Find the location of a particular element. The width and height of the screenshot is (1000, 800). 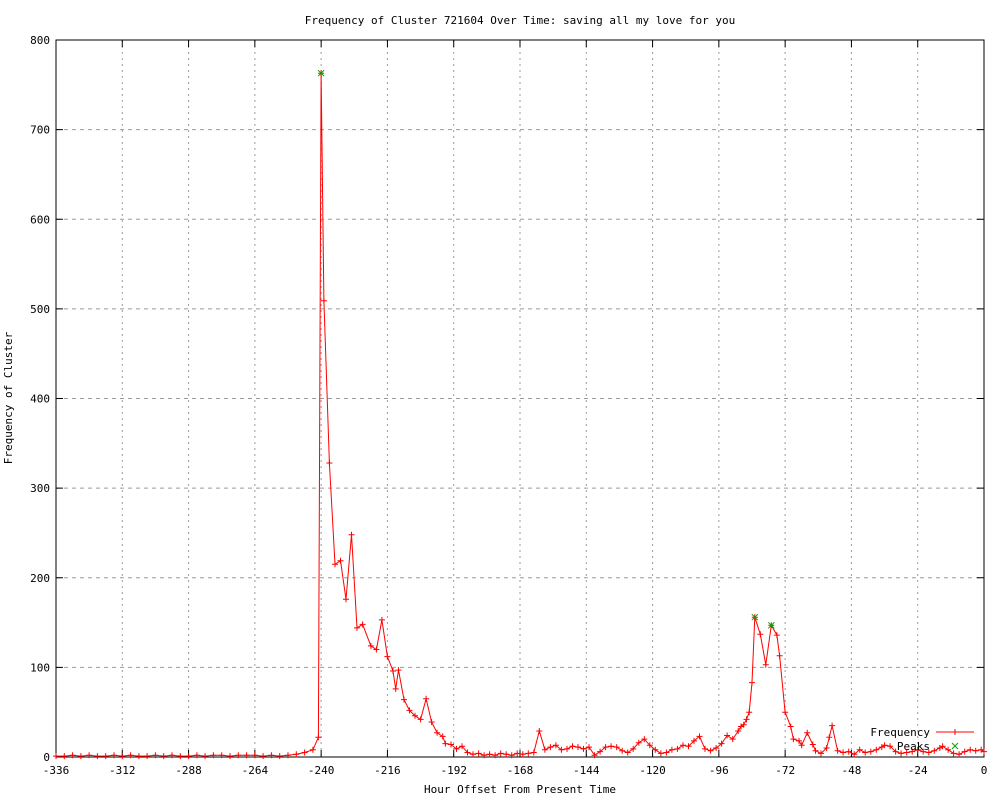

x-tick-label: -72 is located at coordinates (785, 770).